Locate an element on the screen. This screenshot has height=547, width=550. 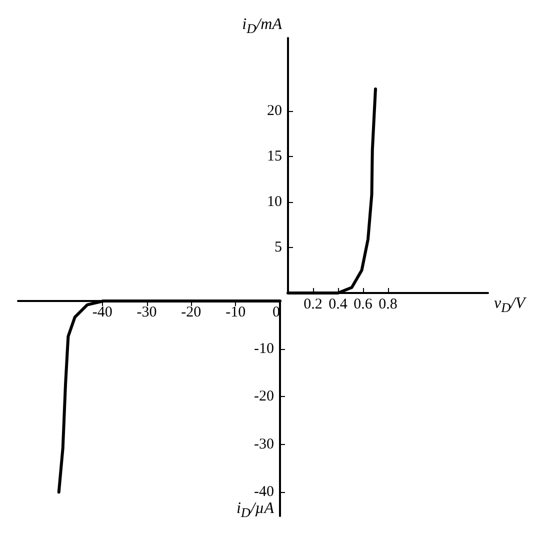
x-tick-label: -30 is located at coordinates (146, 312).